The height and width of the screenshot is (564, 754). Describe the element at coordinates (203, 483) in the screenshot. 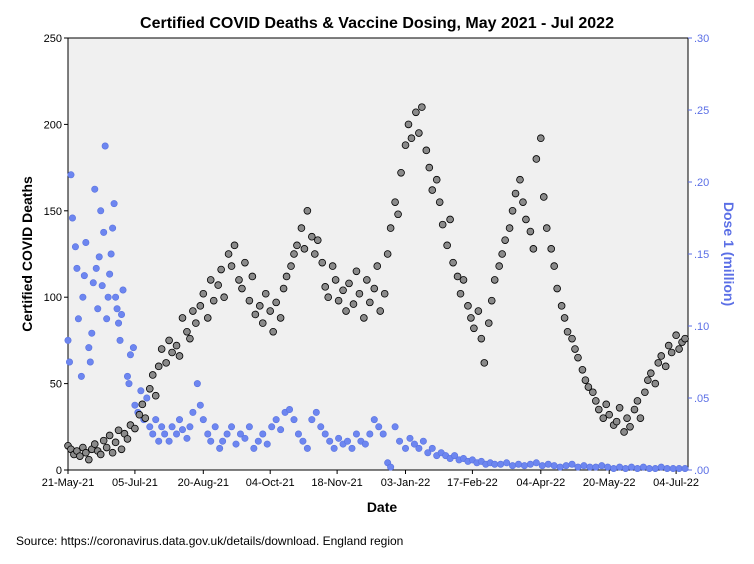

I see `x-tick-label: 20-Aug-21` at that location.